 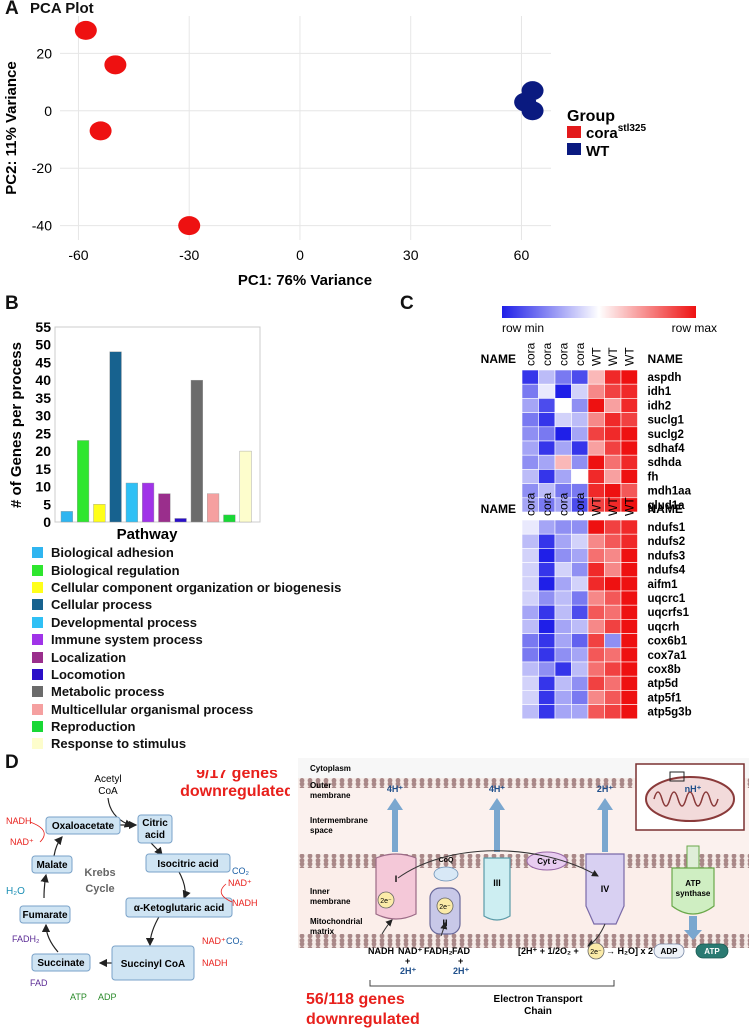 What do you see at coordinates (629, 951) in the screenshot?
I see `etc-product: → H₂O] x 2` at bounding box center [629, 951].